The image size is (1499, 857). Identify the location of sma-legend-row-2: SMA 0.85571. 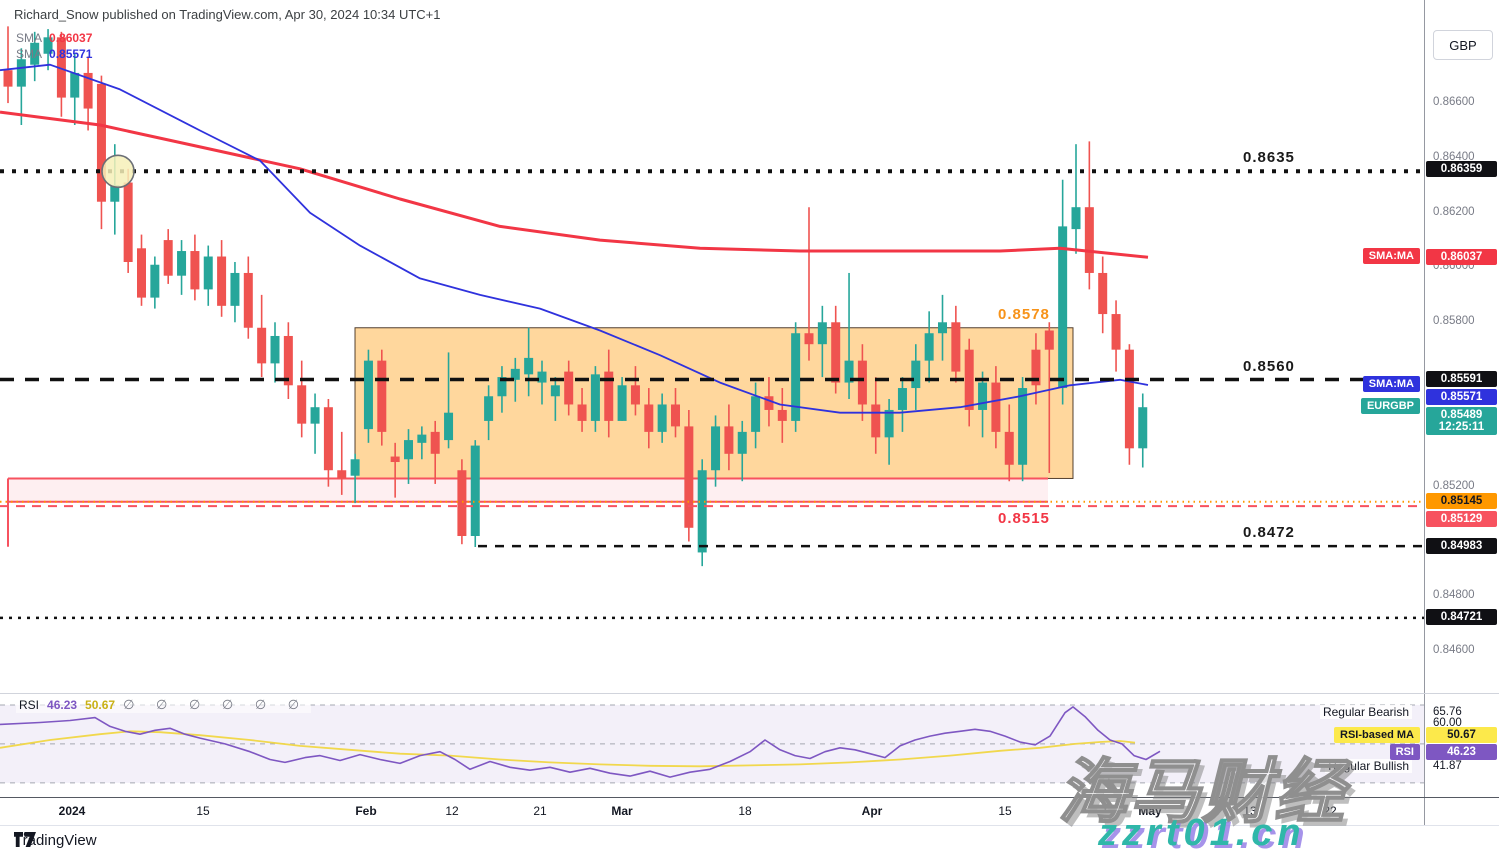
(54, 54).